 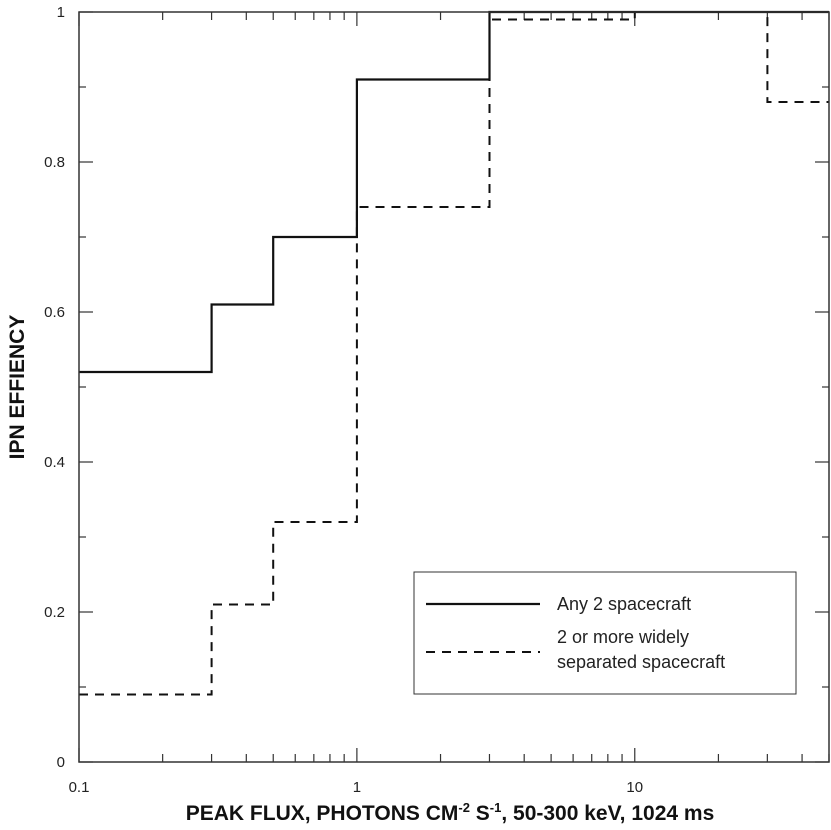 I want to click on x-axis-title-part-b: S, so click(x=480, y=813).